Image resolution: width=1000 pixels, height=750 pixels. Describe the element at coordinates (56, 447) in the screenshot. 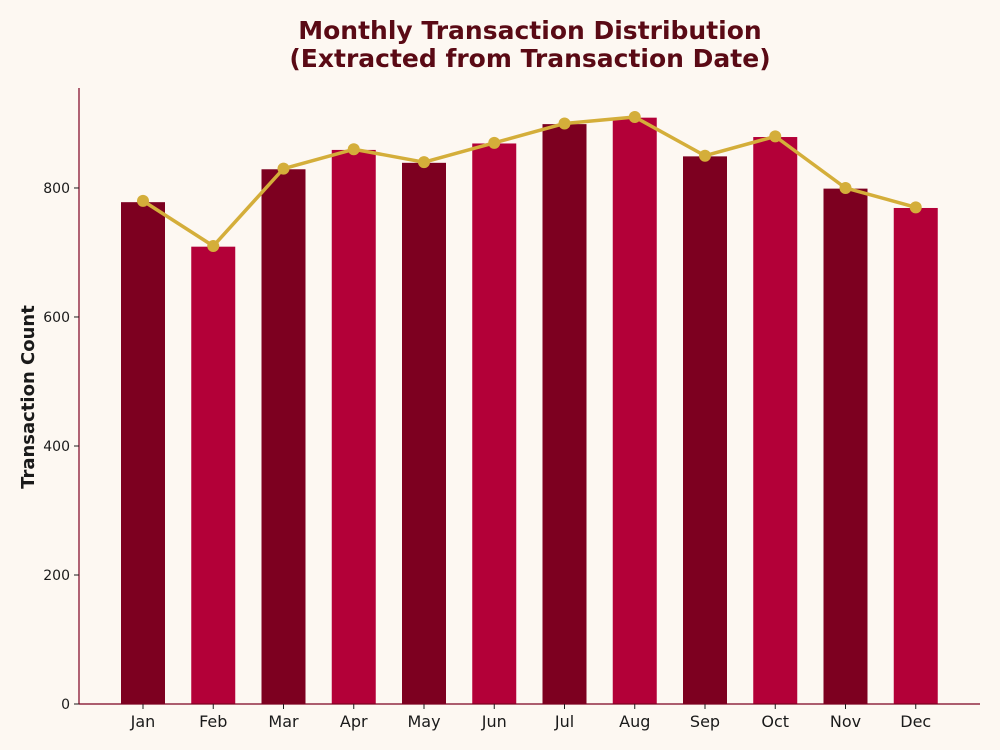

I see `y-tick-label: 400` at that location.